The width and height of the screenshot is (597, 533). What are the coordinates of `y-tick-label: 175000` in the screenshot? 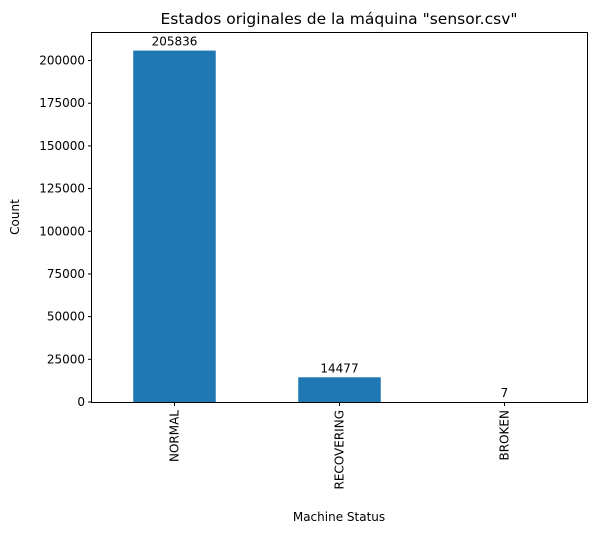 It's located at (62, 103).